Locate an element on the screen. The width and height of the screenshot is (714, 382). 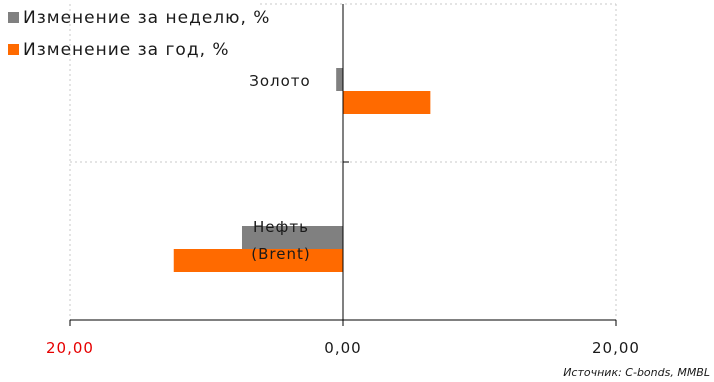
legend-label-week: Изменение за неделю, % is located at coordinates (146, 18).